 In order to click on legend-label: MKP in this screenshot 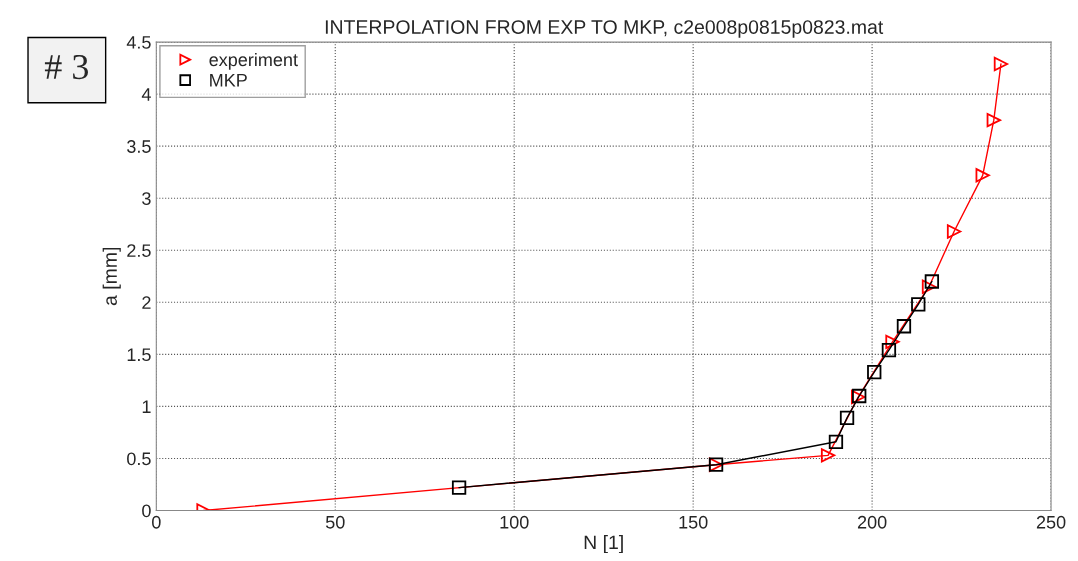, I will do `click(228, 80)`.